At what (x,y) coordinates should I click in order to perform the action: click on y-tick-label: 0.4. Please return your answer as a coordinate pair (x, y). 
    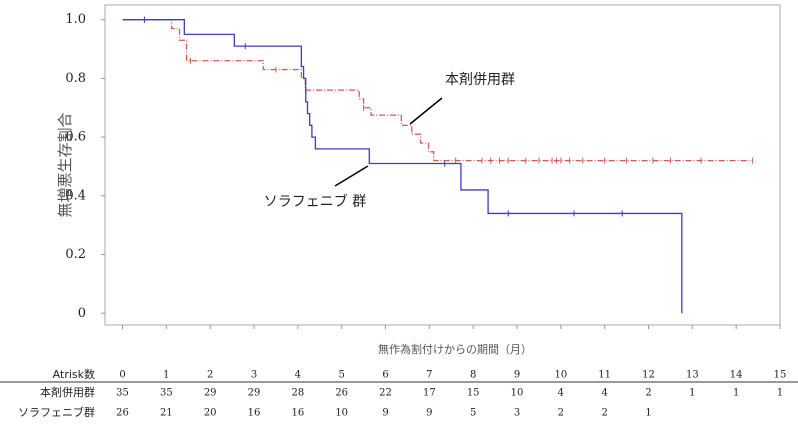
    Looking at the image, I should click on (75, 195).